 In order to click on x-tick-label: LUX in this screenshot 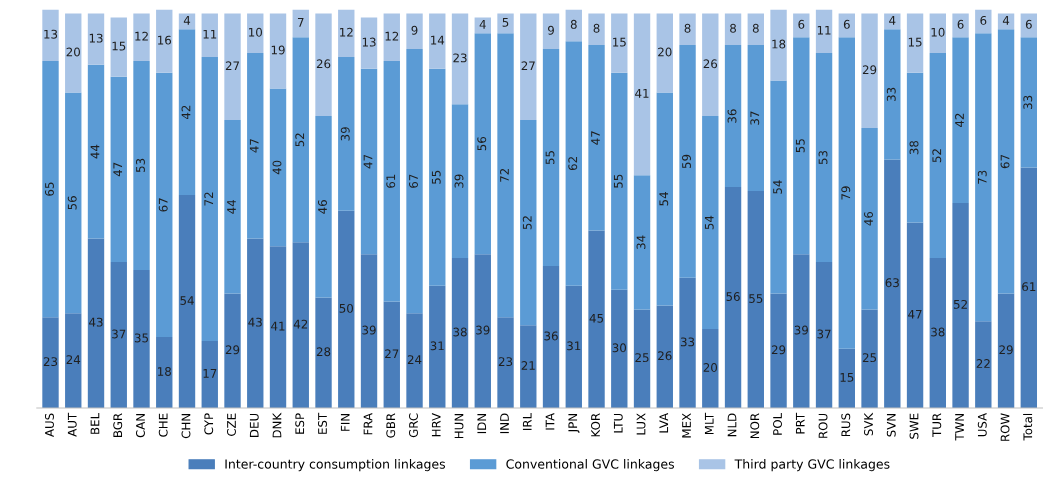, I will do `click(641, 424)`.